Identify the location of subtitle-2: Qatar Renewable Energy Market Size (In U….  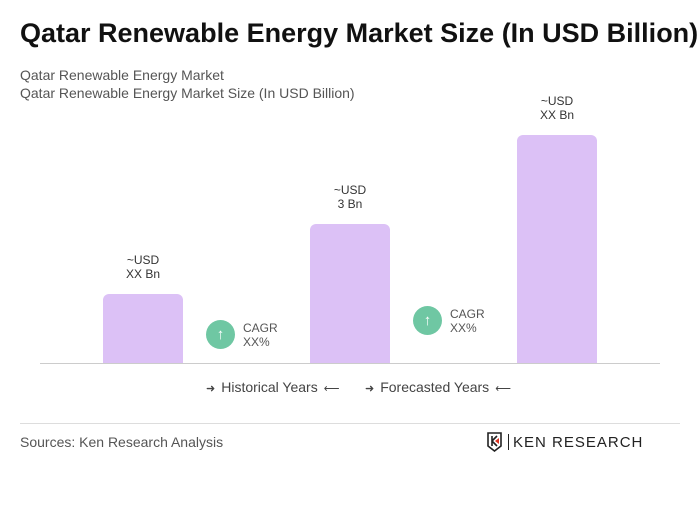
(187, 93).